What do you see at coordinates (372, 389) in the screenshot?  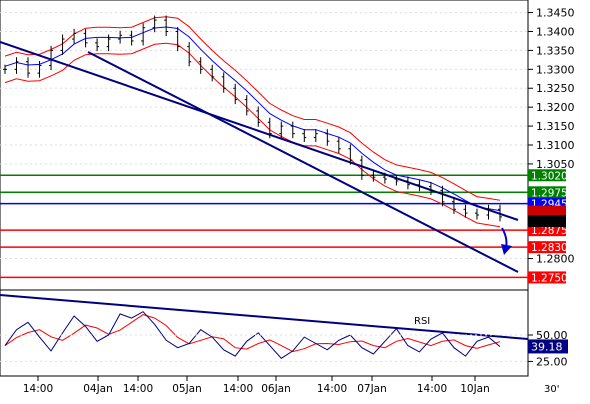 I see `time-tick-label: 07Jan` at bounding box center [372, 389].